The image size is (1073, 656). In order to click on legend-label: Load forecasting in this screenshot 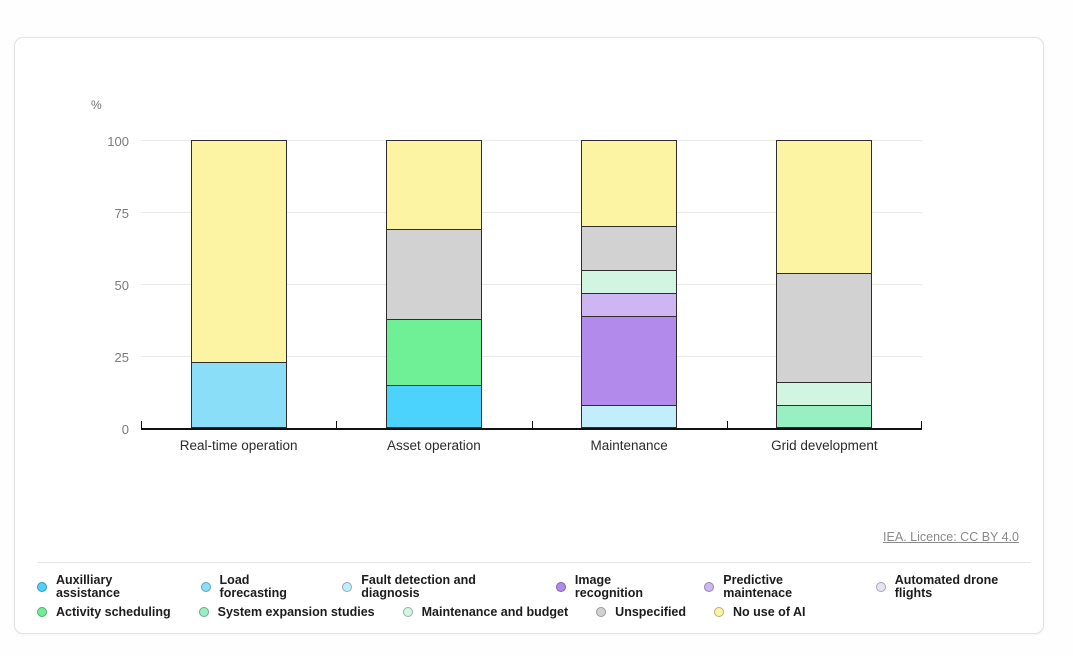, I will do `click(253, 586)`.